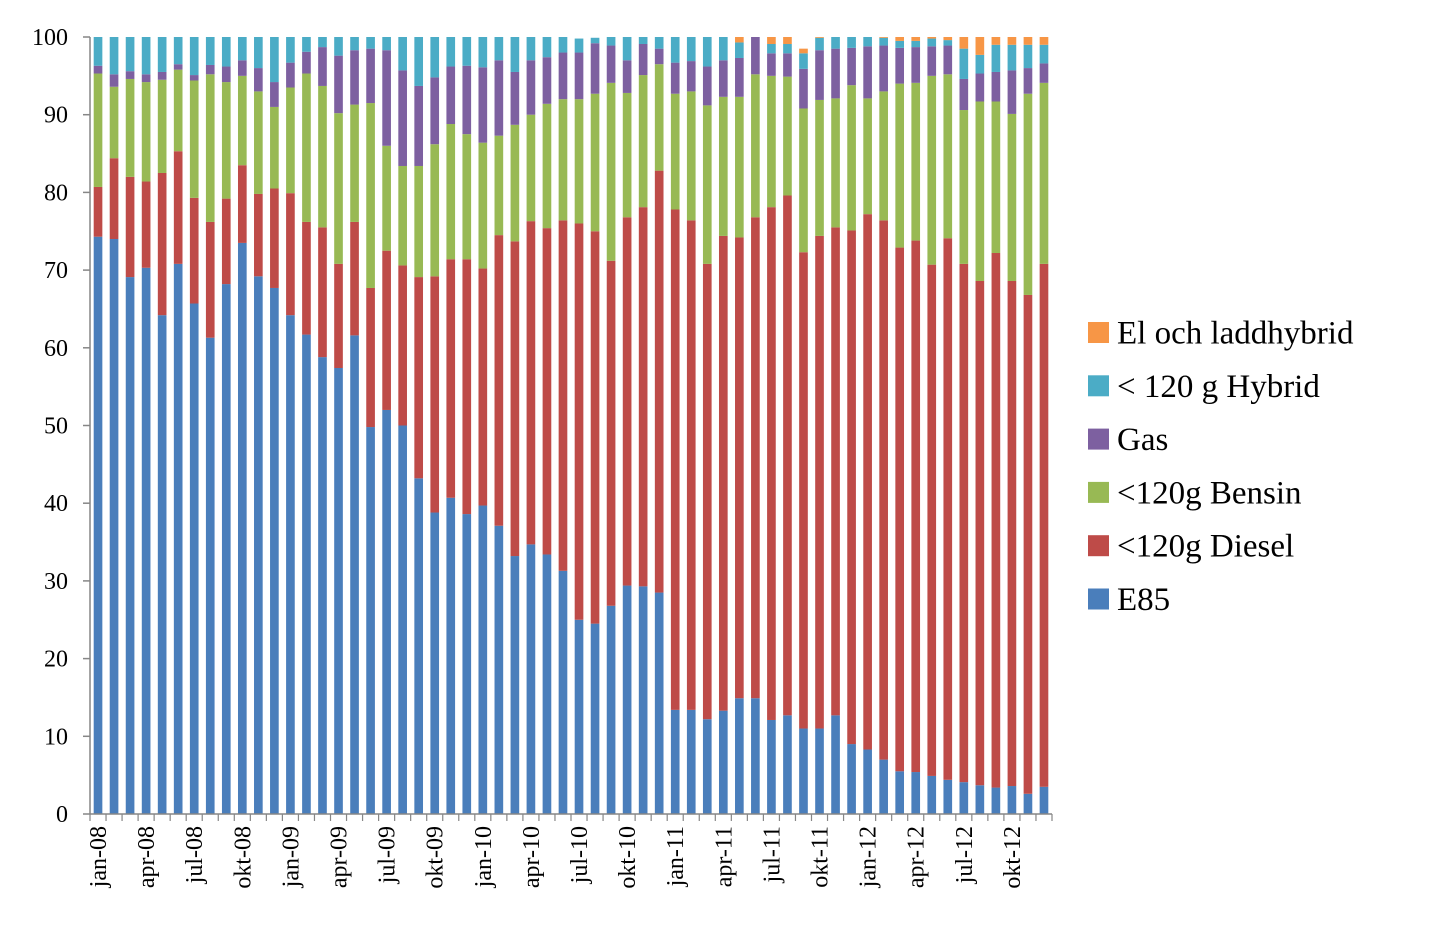  I want to click on y-tick-label: 30, so click(56, 582).